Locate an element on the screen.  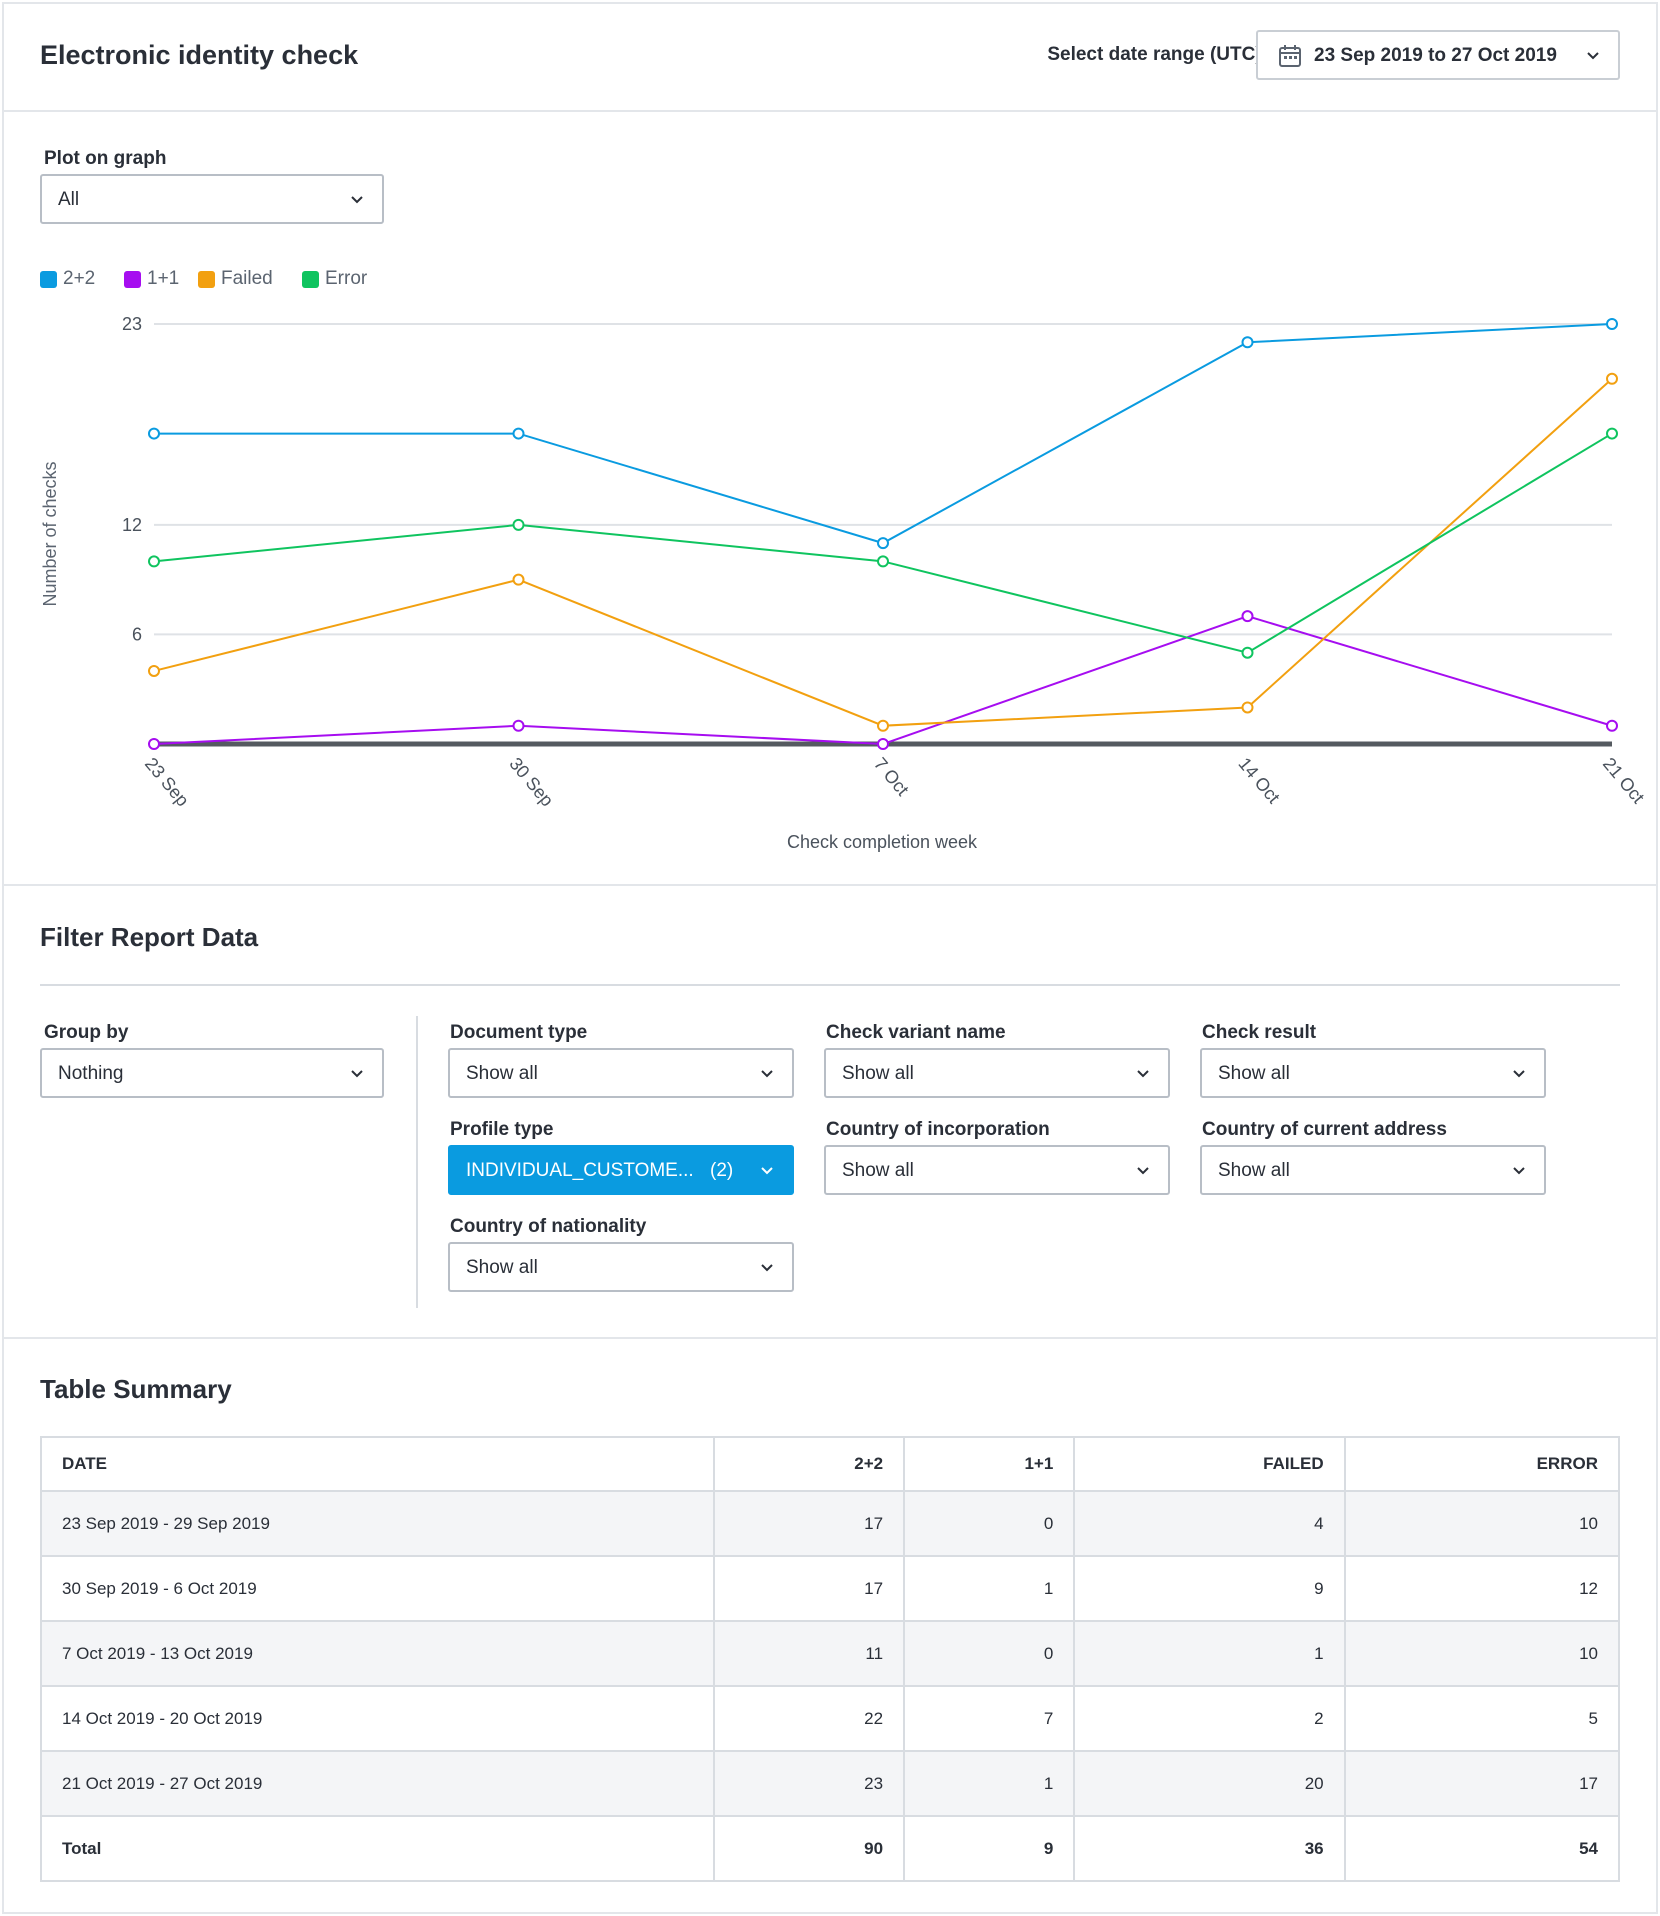
check-result-label: Check result is located at coordinates (1259, 1032).